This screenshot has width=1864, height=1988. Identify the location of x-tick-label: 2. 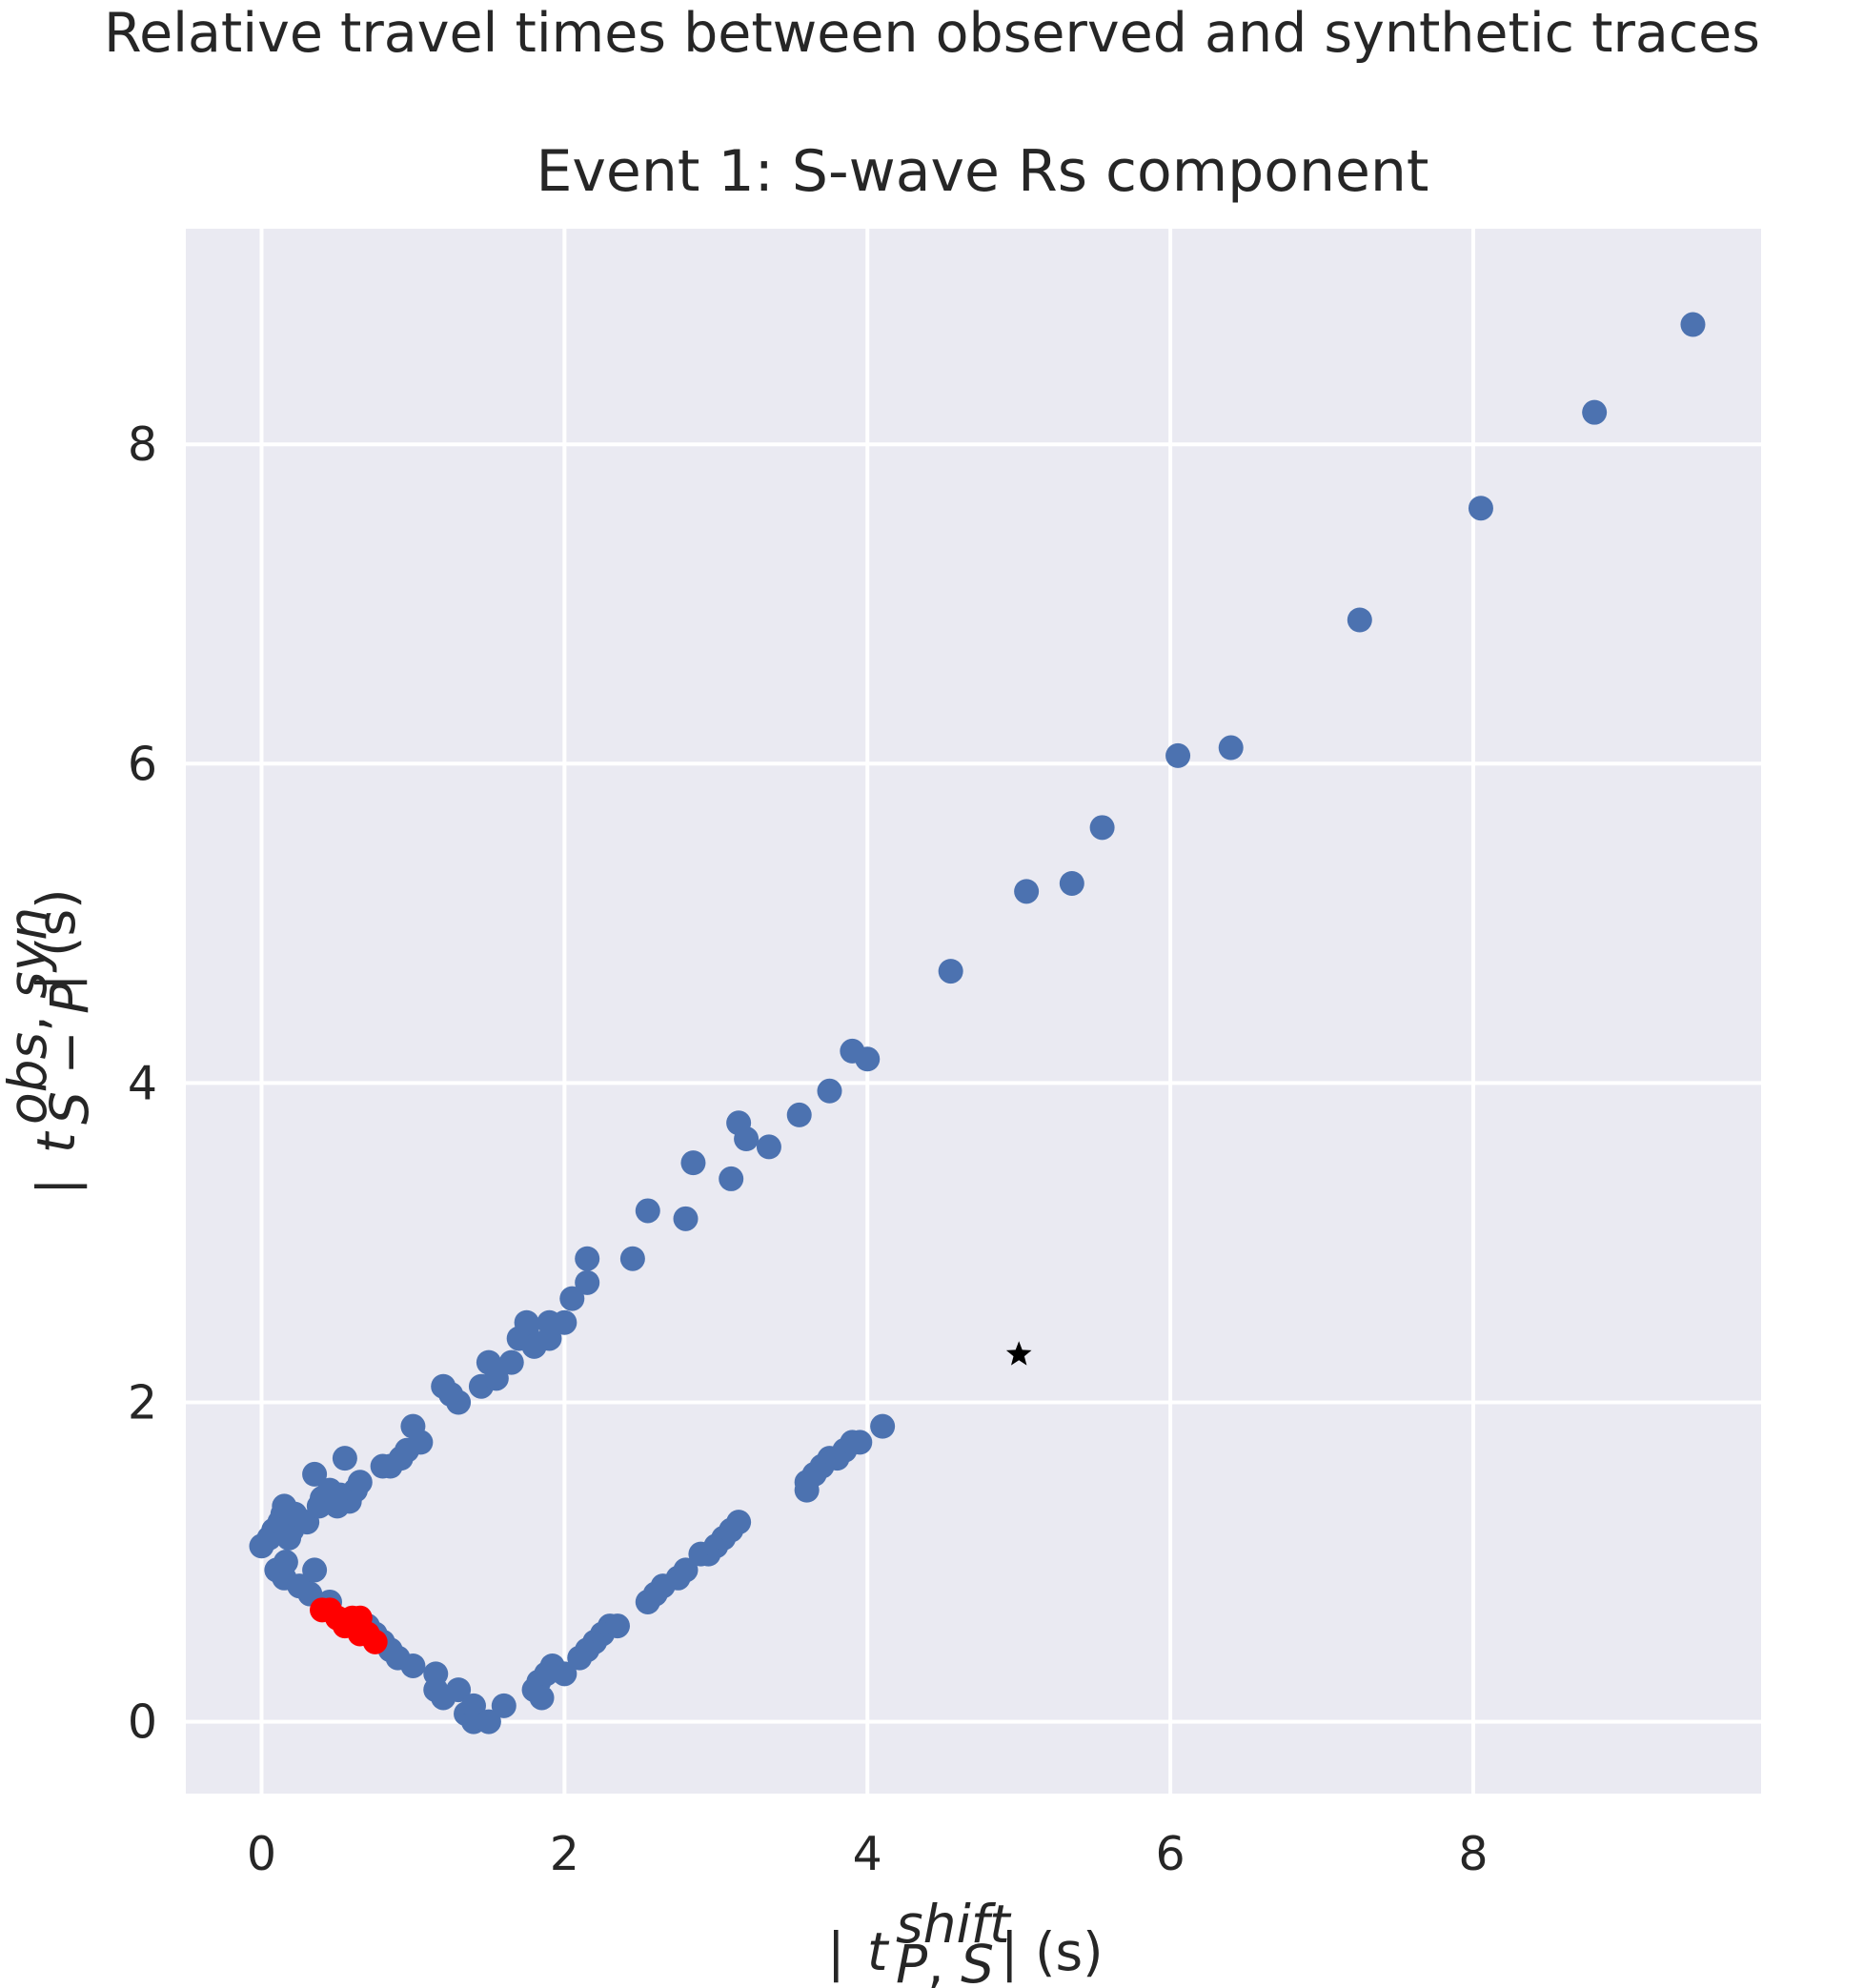
(564, 1854).